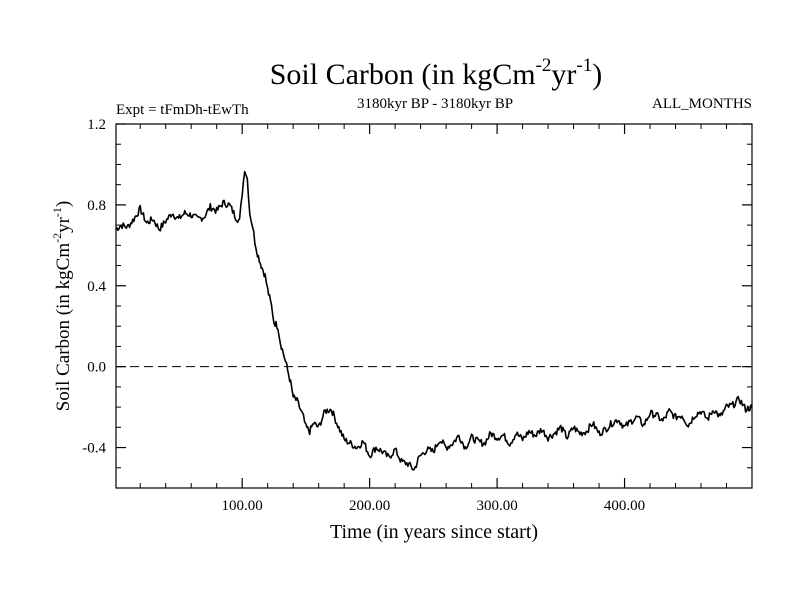  Describe the element at coordinates (597, 74) in the screenshot. I see `chart-title-end: )` at that location.